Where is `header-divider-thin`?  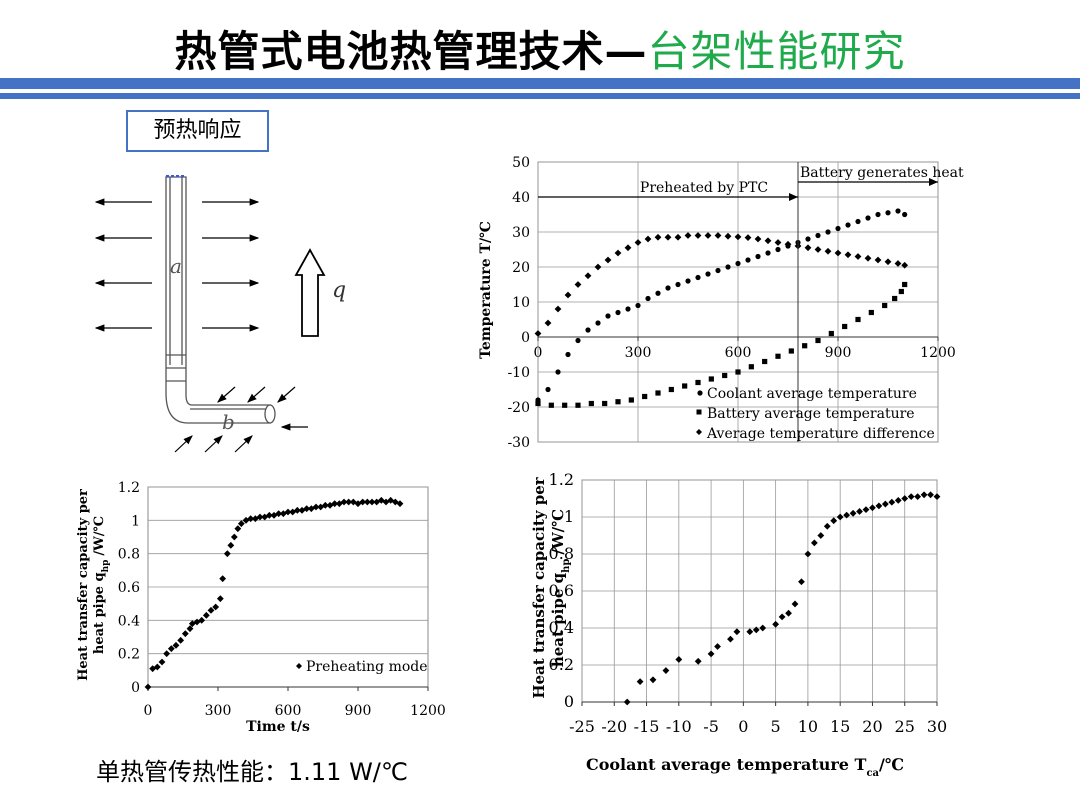 header-divider-thin is located at coordinates (540, 96).